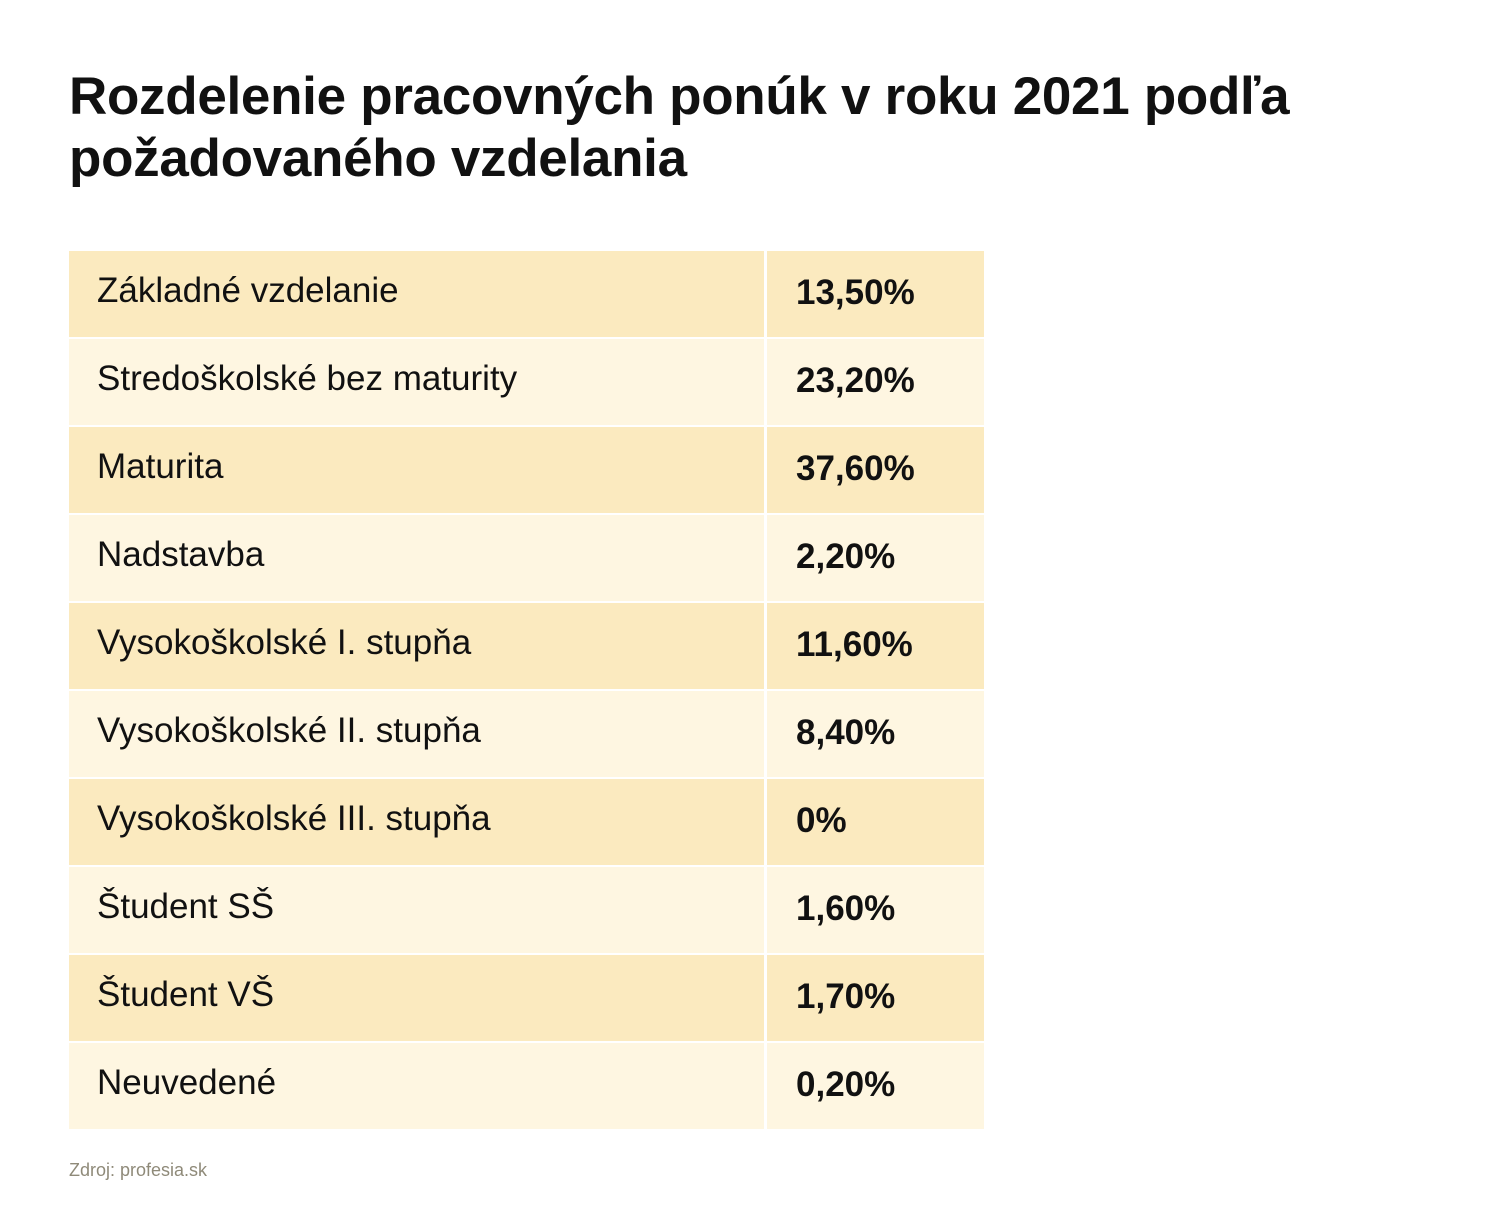 This screenshot has height=1223, width=1500. What do you see at coordinates (875, 910) in the screenshot?
I see `row-value: 1,60%` at bounding box center [875, 910].